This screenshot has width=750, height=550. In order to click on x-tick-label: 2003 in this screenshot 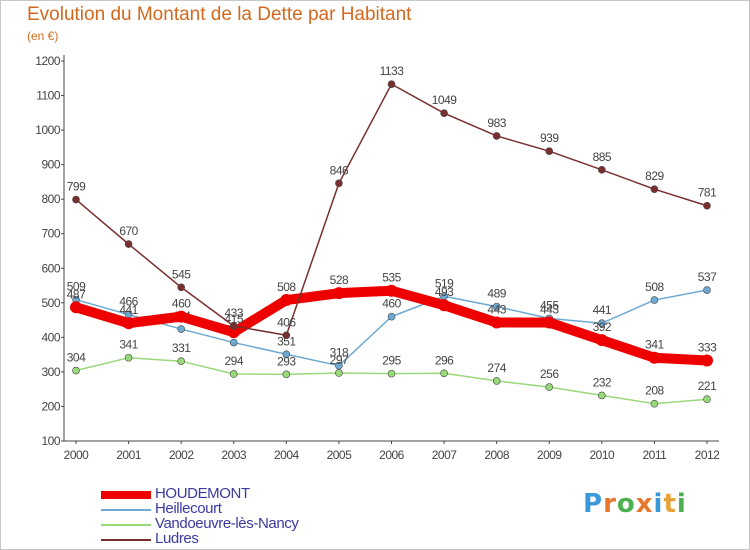, I will do `click(234, 455)`.